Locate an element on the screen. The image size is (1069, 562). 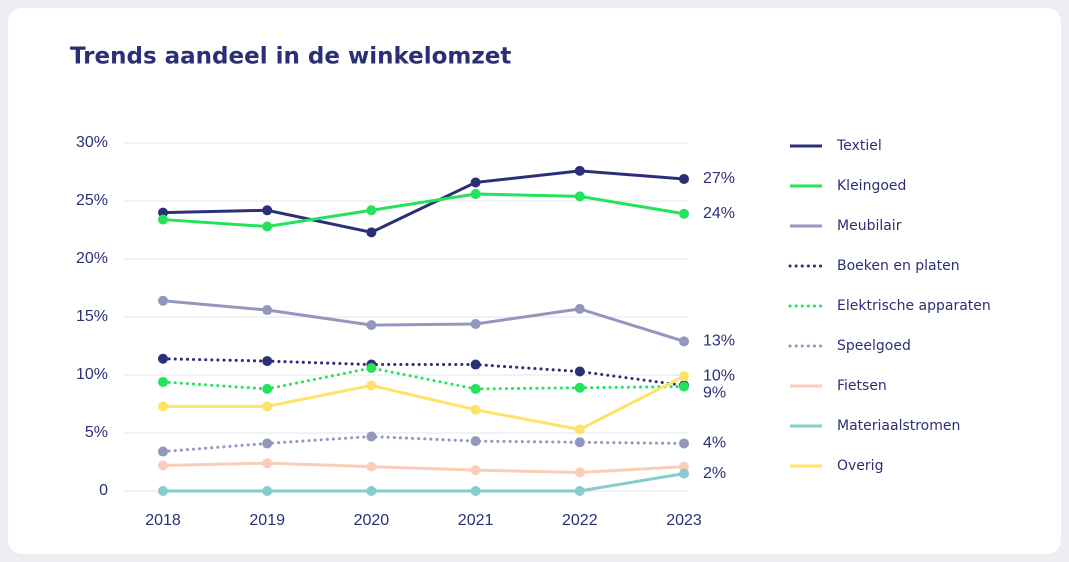
legend-label: Speelgoed is located at coordinates (874, 346).